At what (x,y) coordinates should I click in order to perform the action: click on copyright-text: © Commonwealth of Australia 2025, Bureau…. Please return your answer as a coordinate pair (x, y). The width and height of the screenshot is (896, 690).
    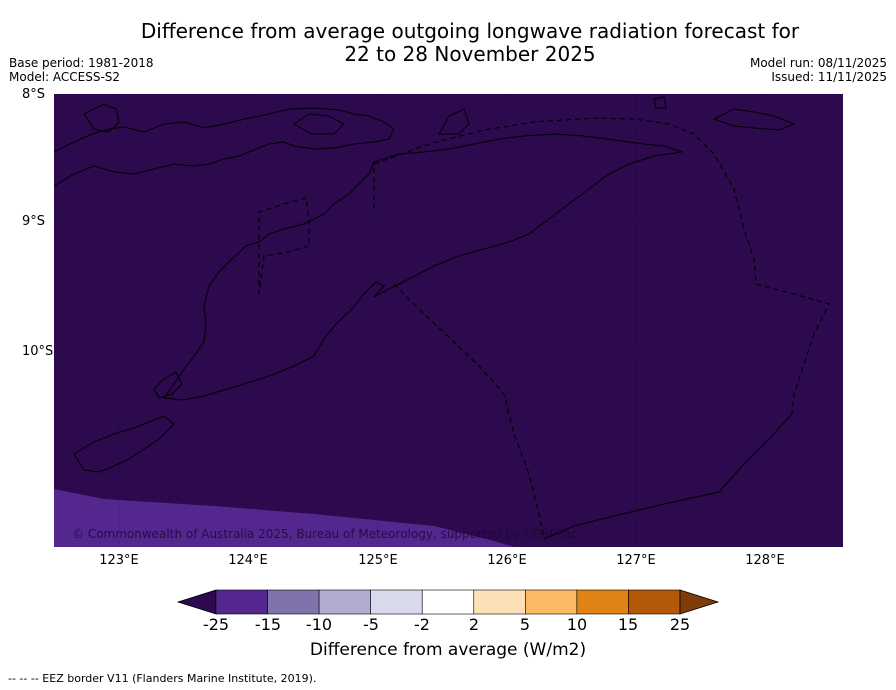
    Looking at the image, I should click on (324, 534).